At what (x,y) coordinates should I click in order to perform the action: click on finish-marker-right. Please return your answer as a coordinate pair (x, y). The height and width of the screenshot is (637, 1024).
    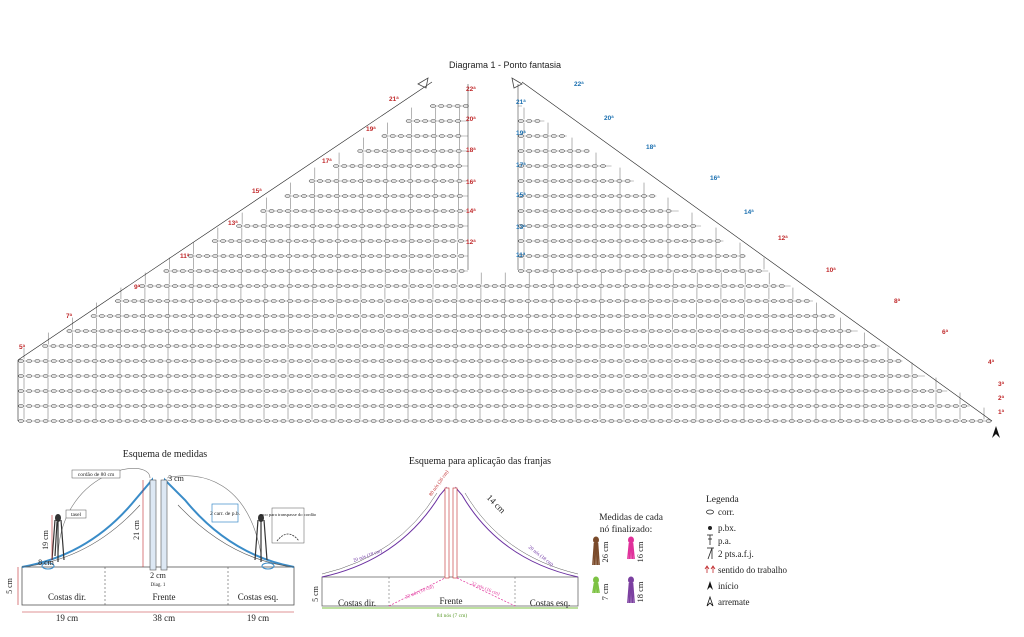
    Looking at the image, I should click on (517, 83).